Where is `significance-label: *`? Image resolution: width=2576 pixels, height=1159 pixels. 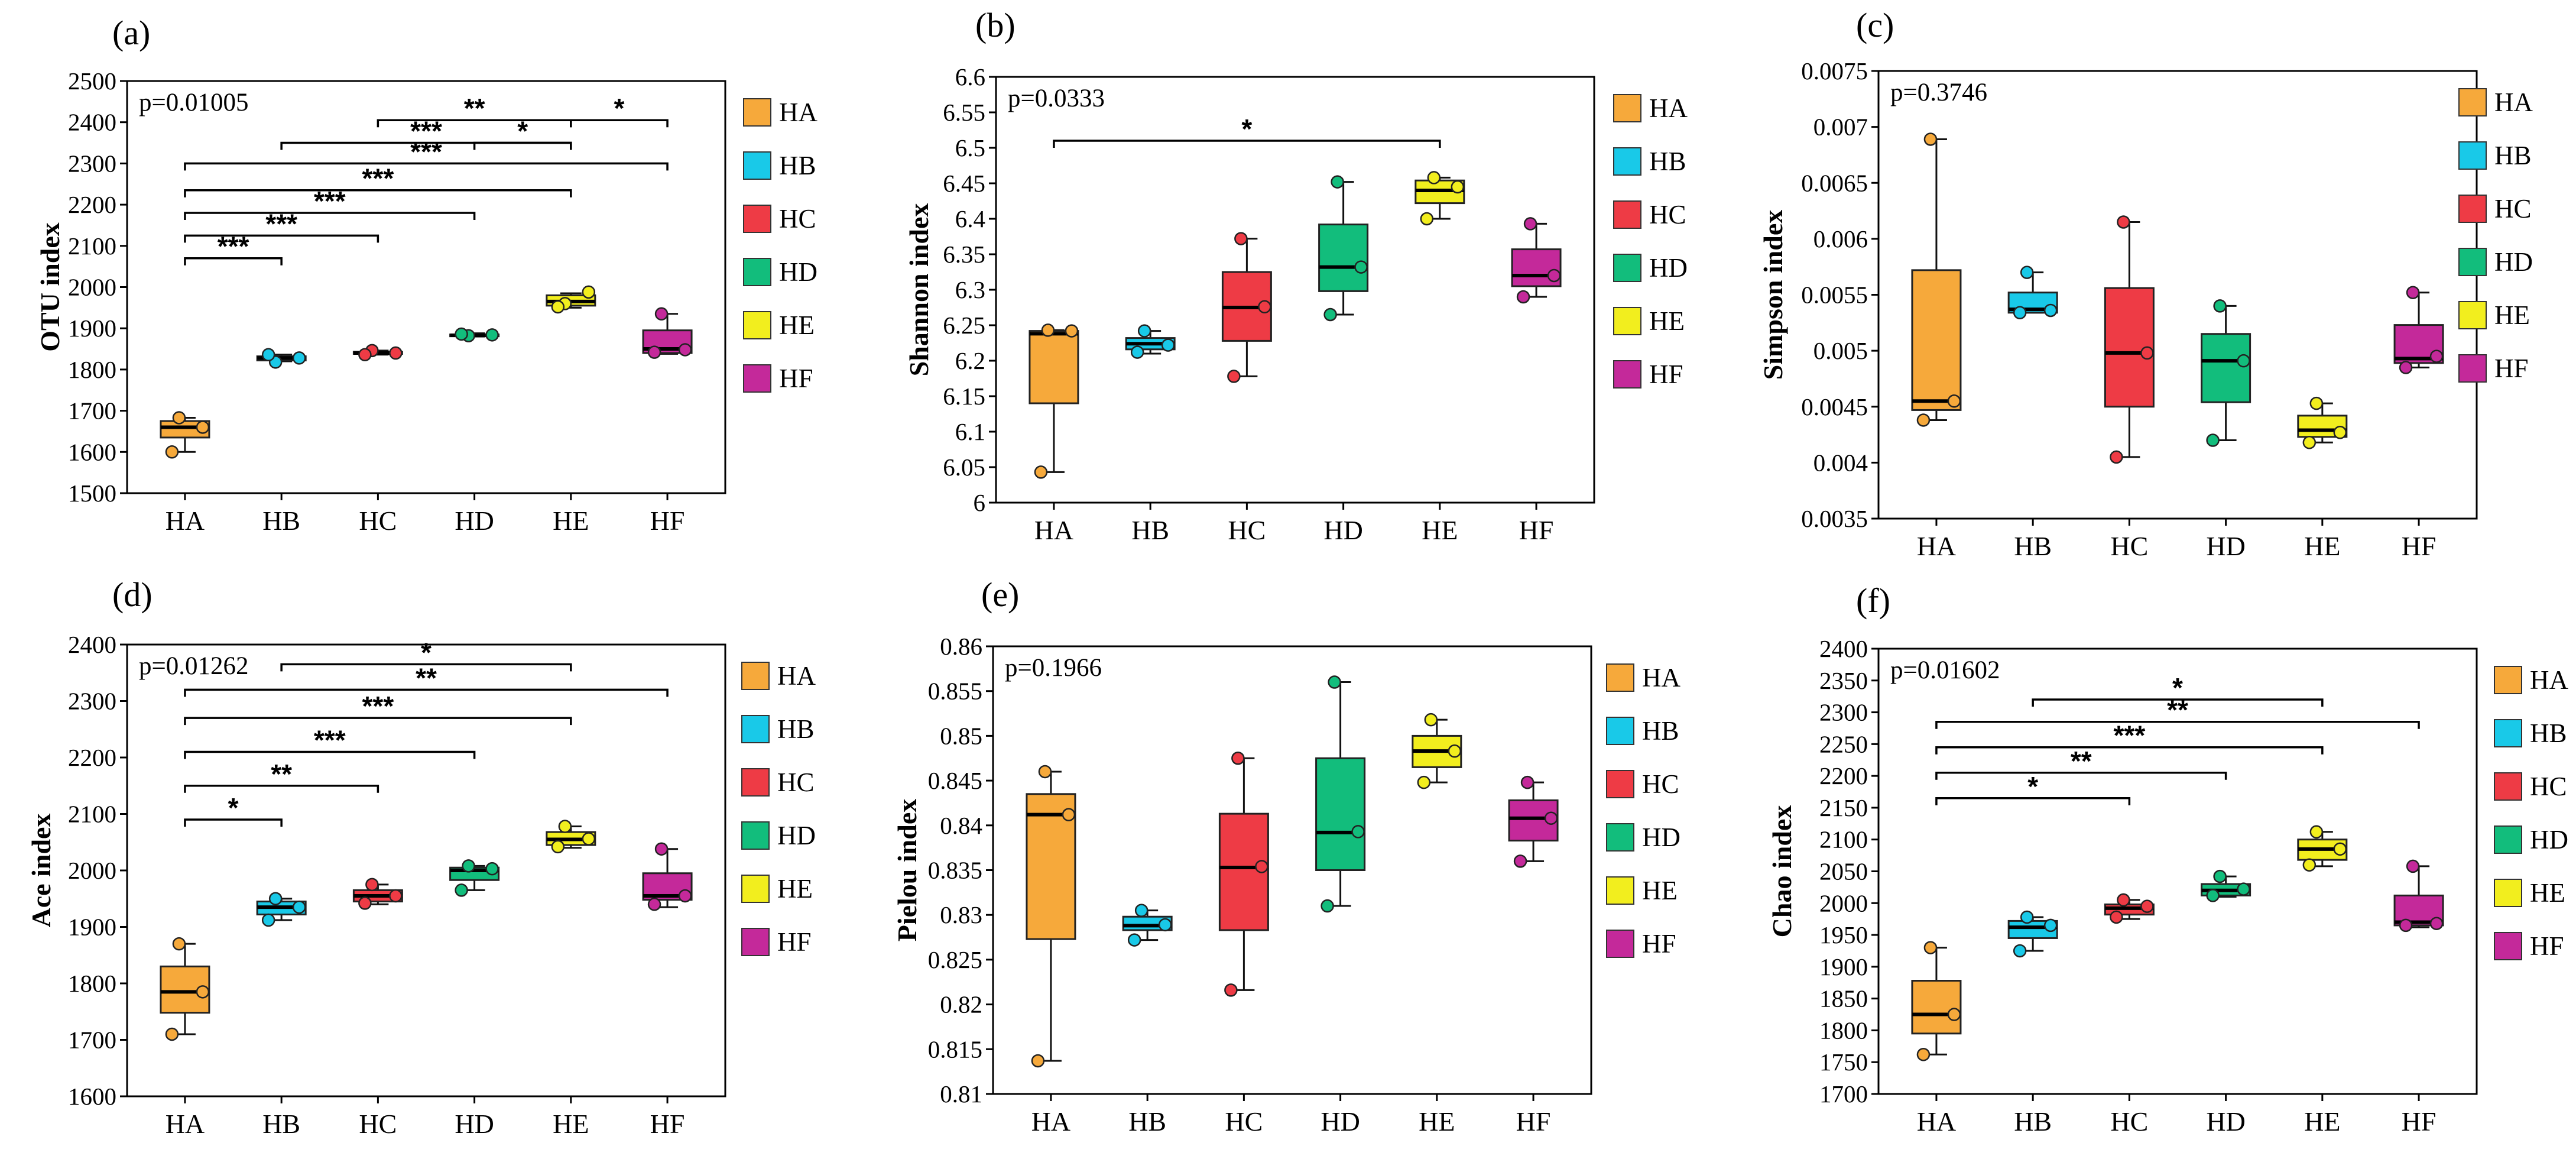 significance-label: * is located at coordinates (2177, 687).